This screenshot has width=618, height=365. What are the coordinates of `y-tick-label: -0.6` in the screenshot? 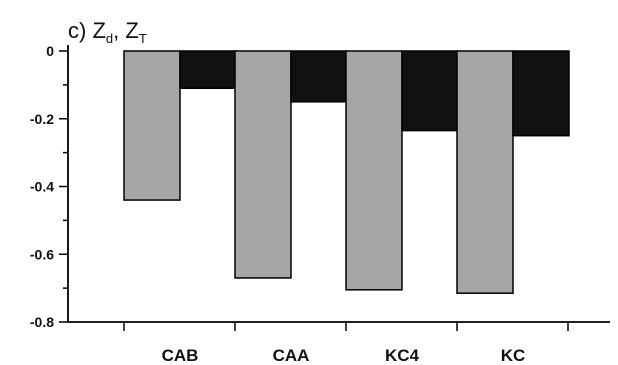 It's located at (42, 254).